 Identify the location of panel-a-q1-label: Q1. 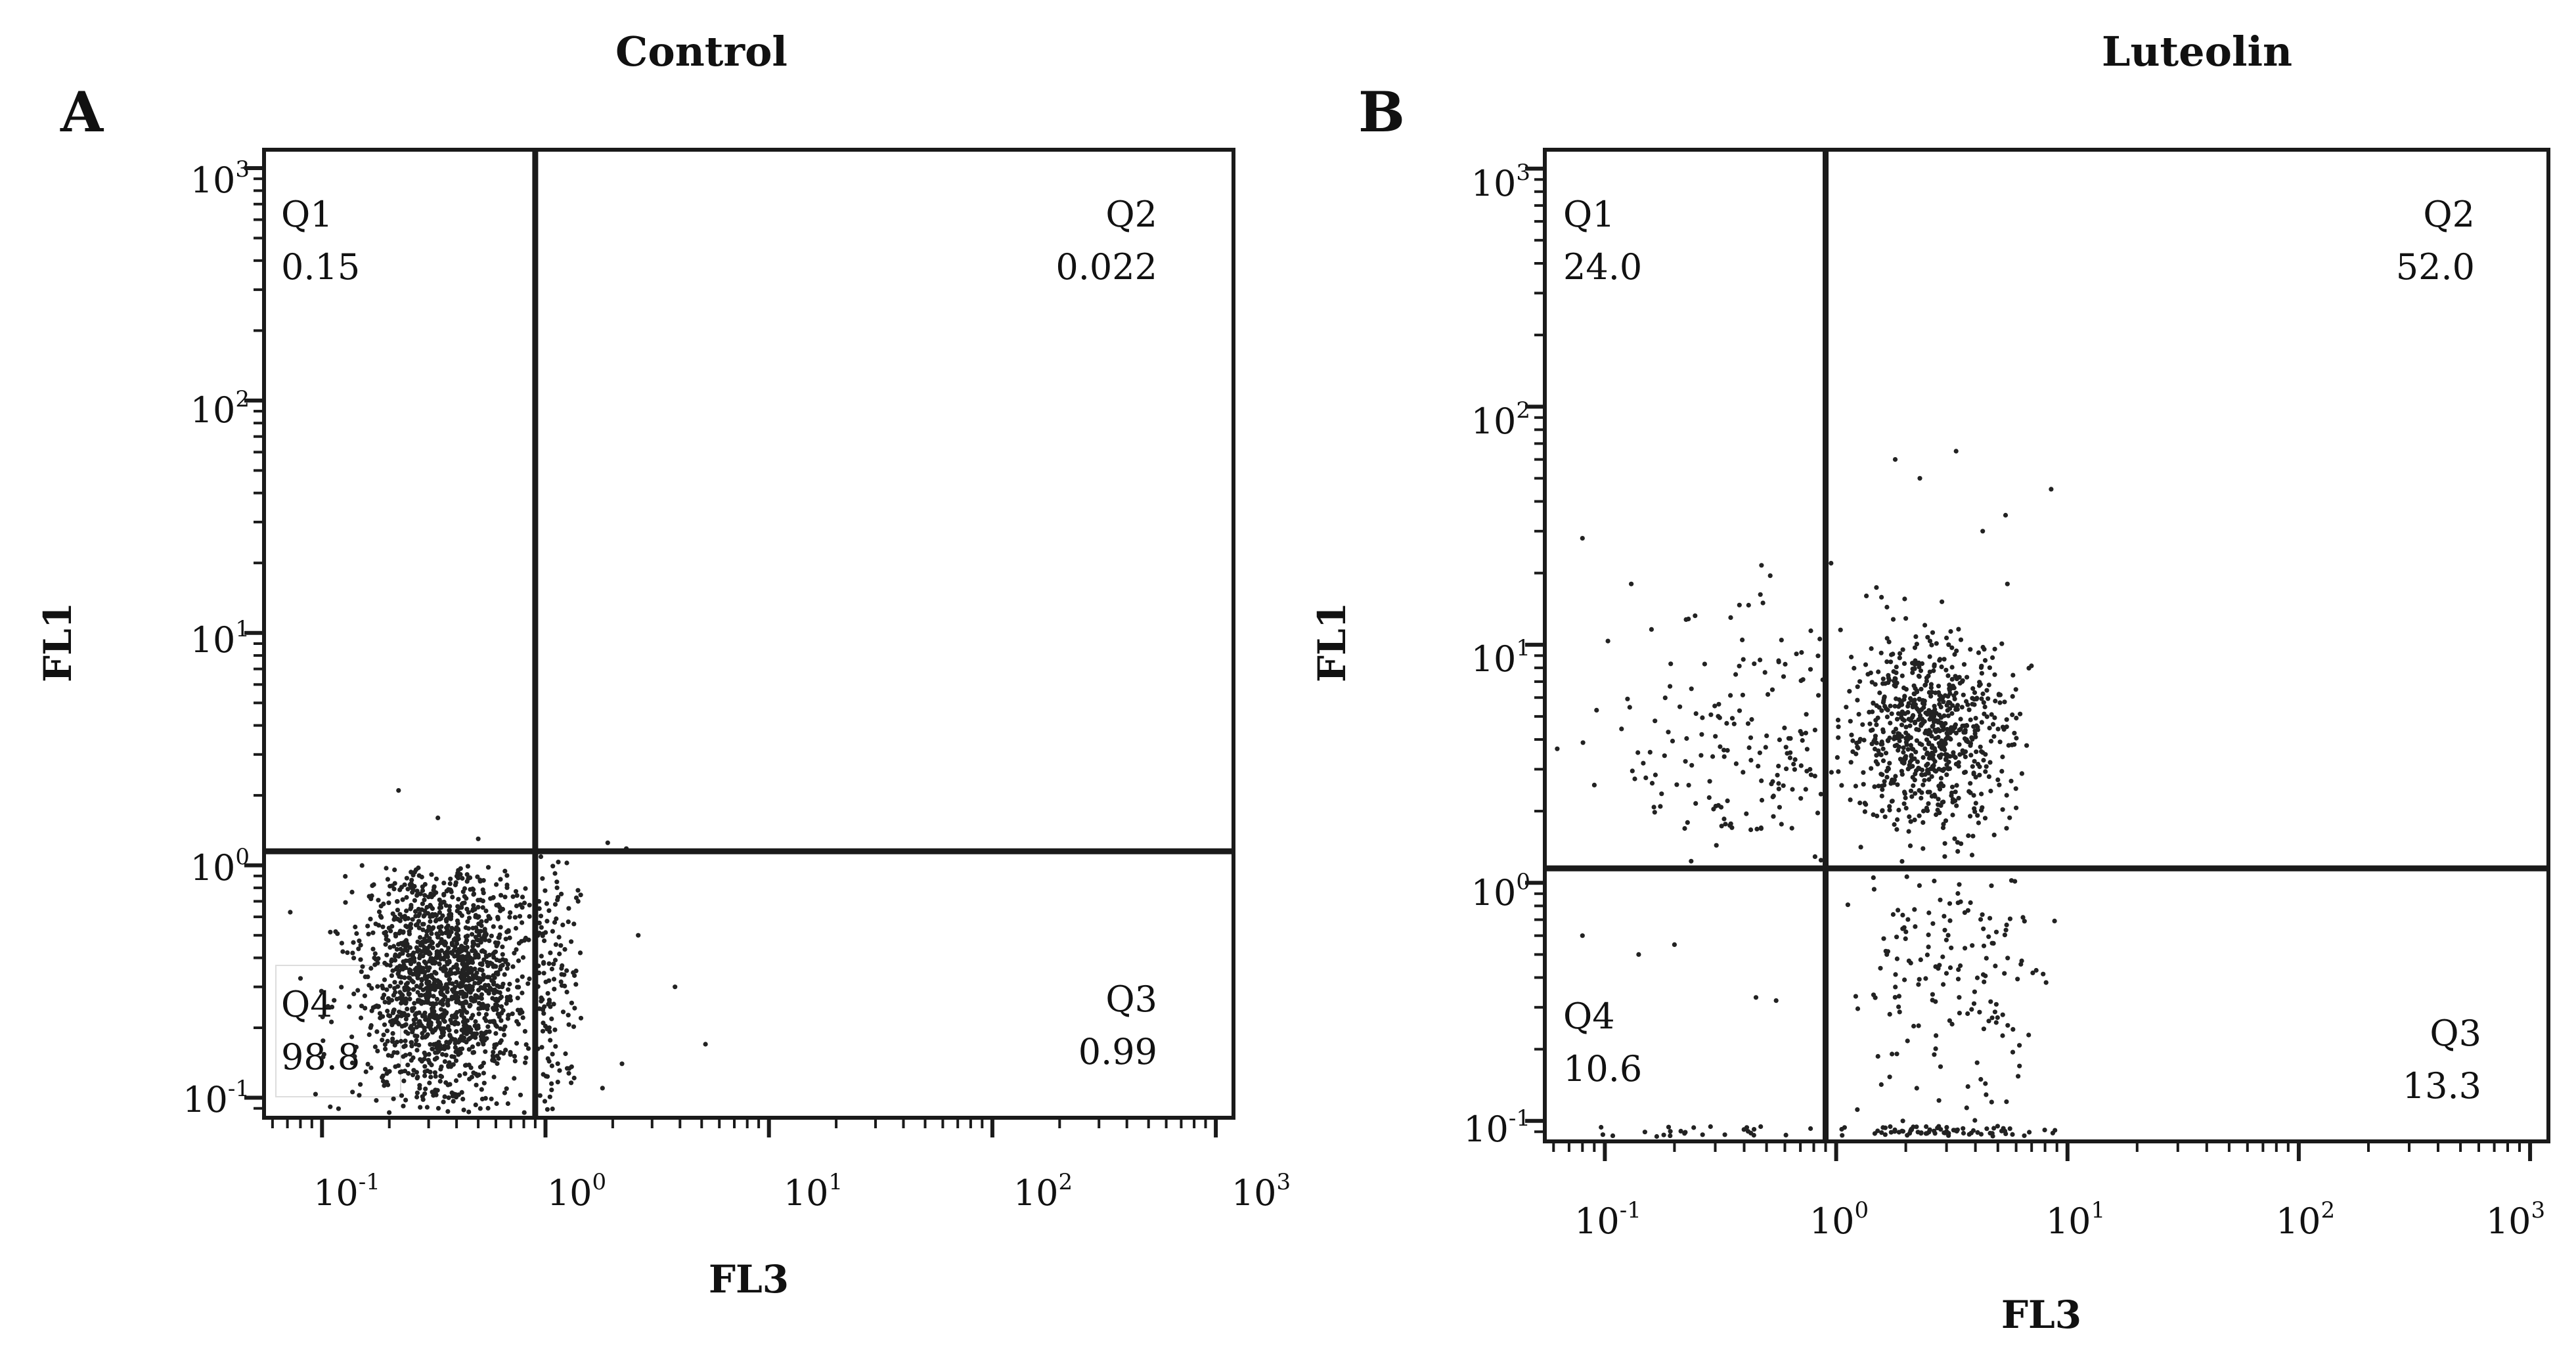
(307, 214).